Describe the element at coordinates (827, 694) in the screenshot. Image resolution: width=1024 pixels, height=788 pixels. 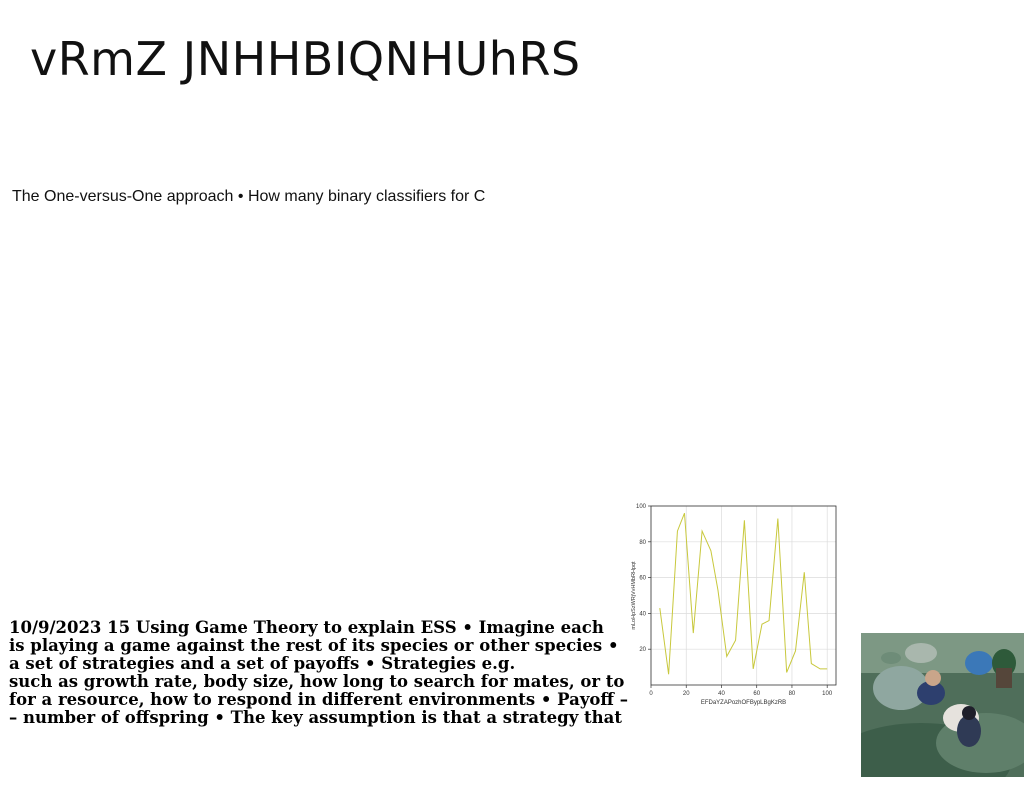
I see `x-tick-label: 100` at that location.